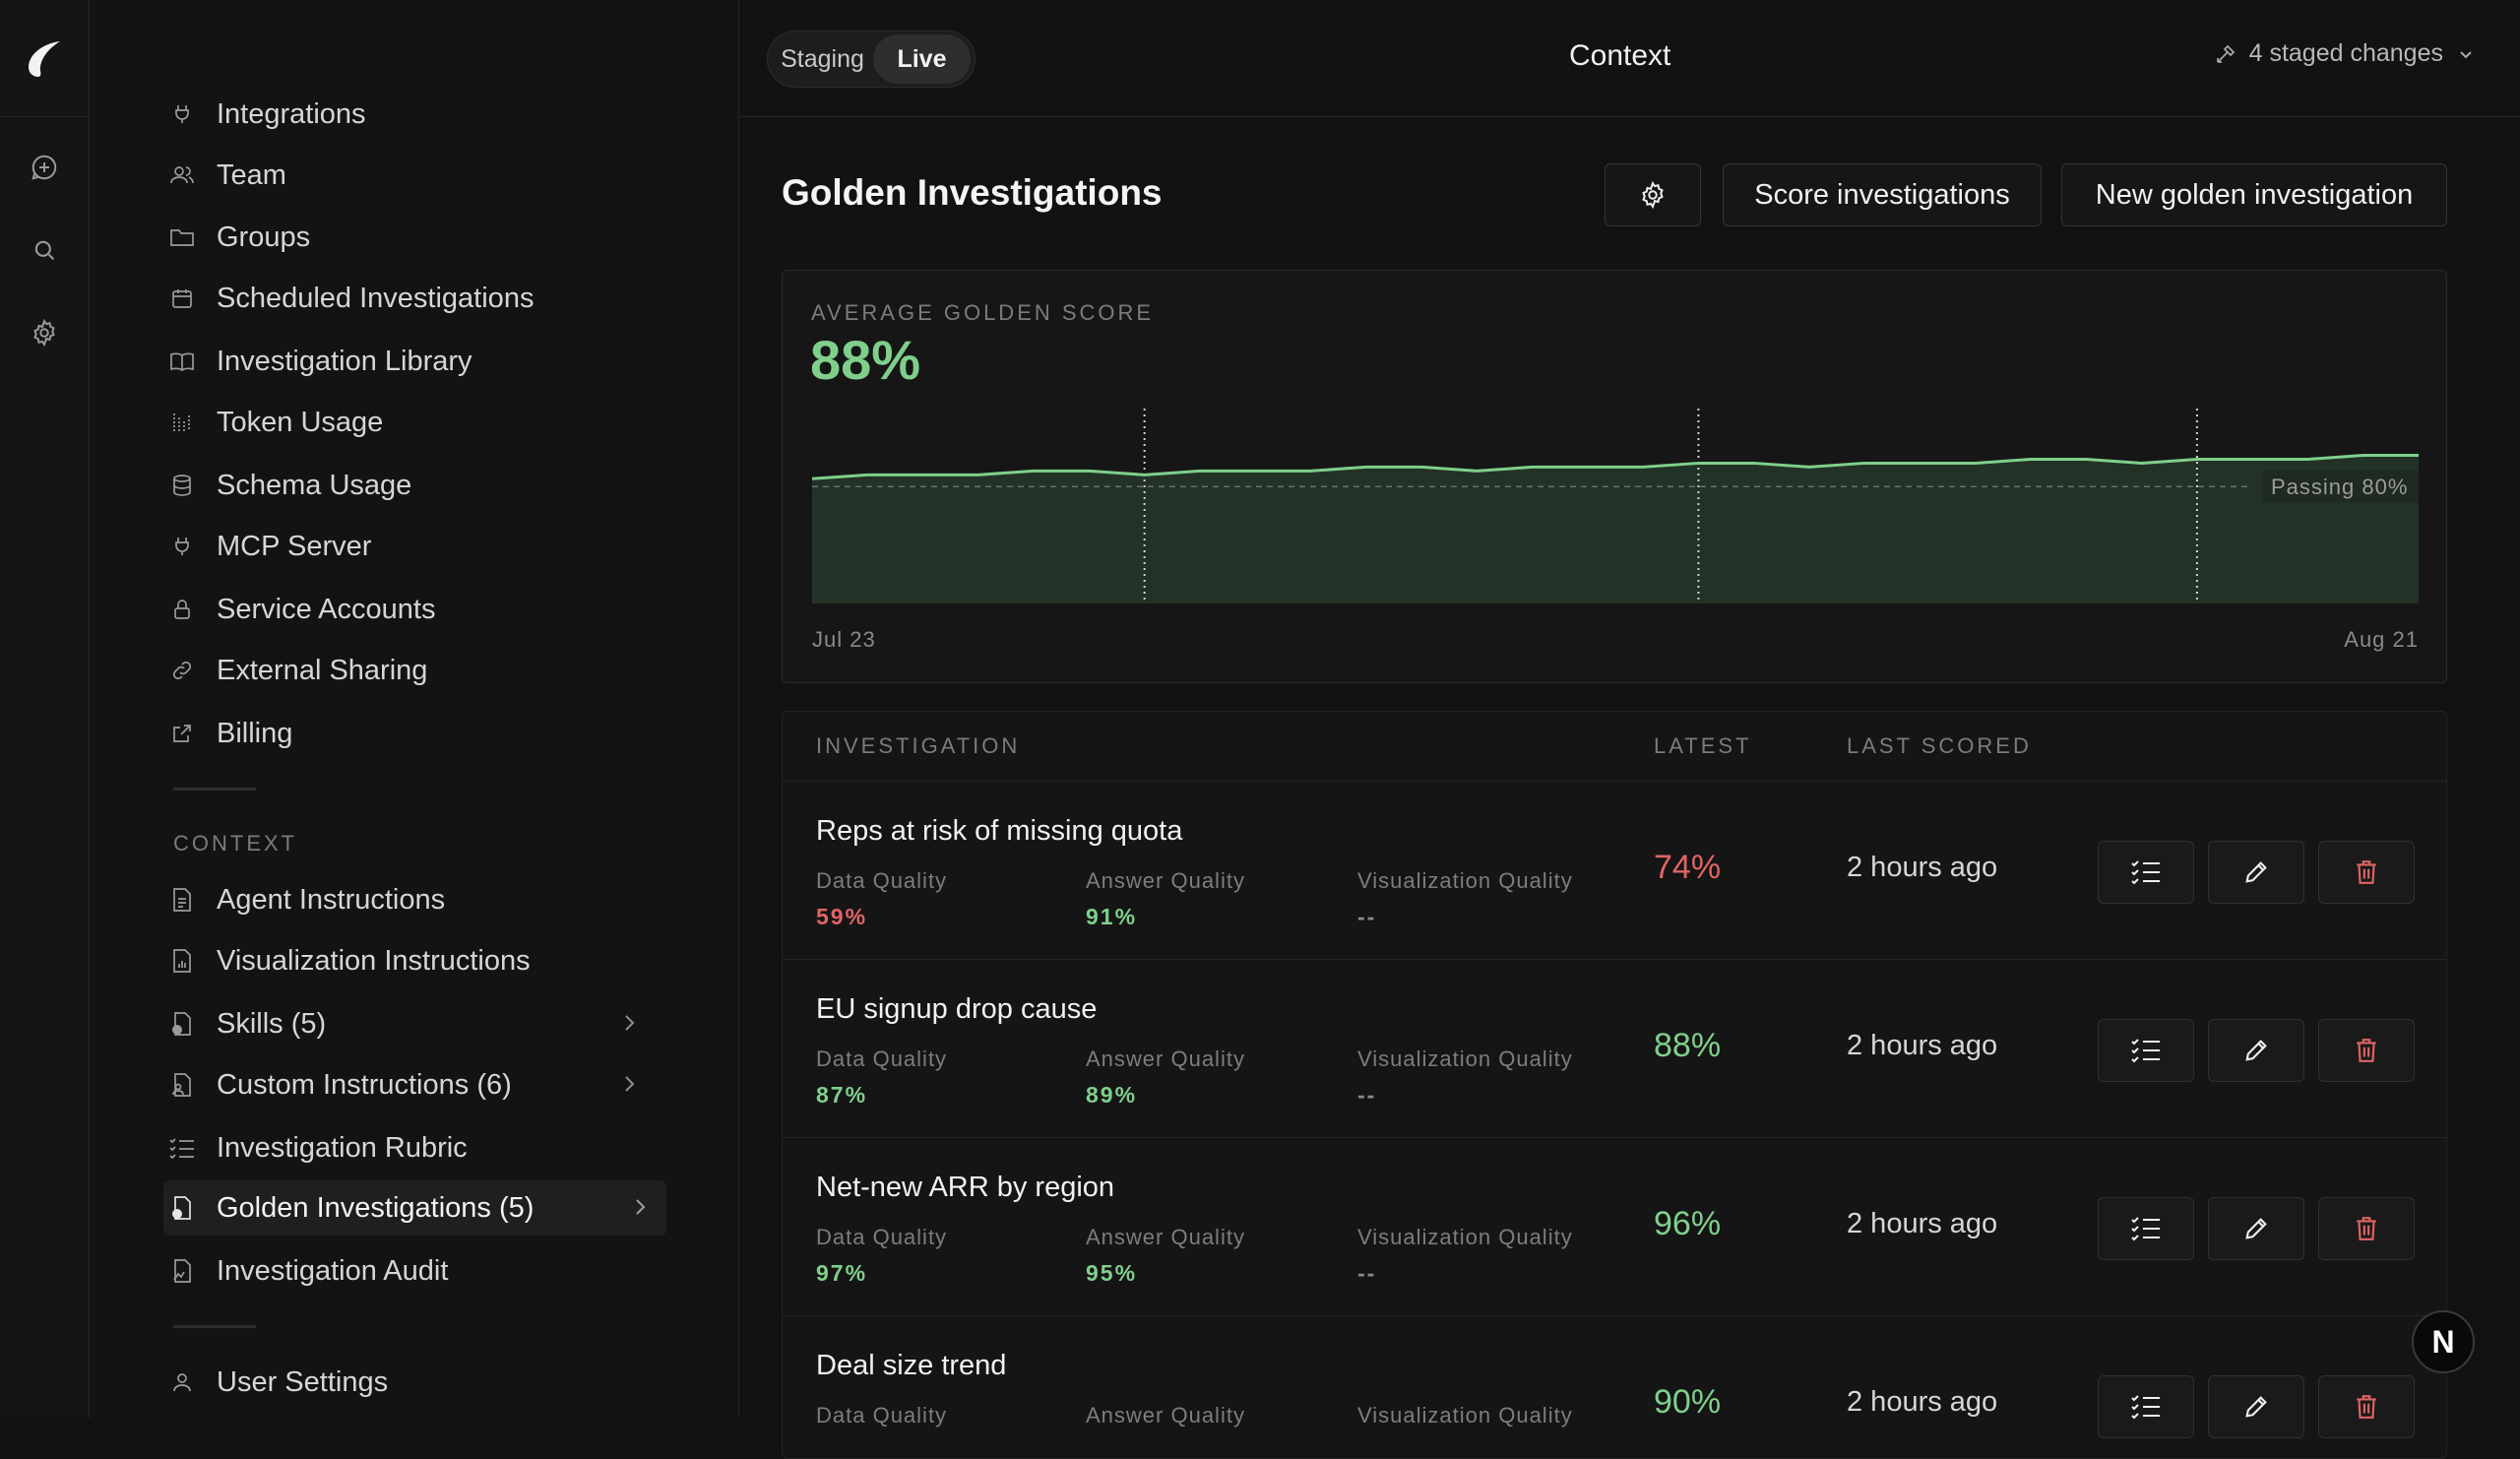  What do you see at coordinates (409, 1382) in the screenshot?
I see `sidebar-item-user-settings: User Settings` at bounding box center [409, 1382].